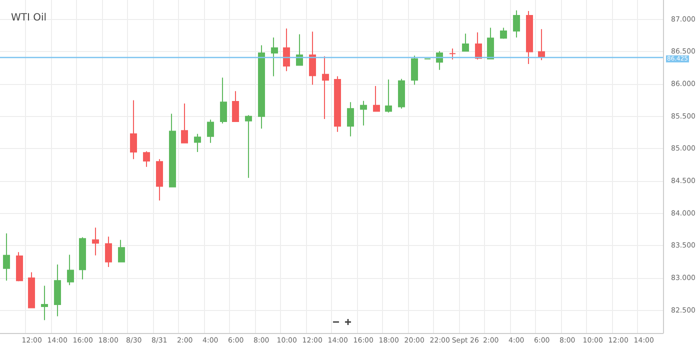  Describe the element at coordinates (29, 18) in the screenshot. I see `text: WTI Oil` at that location.